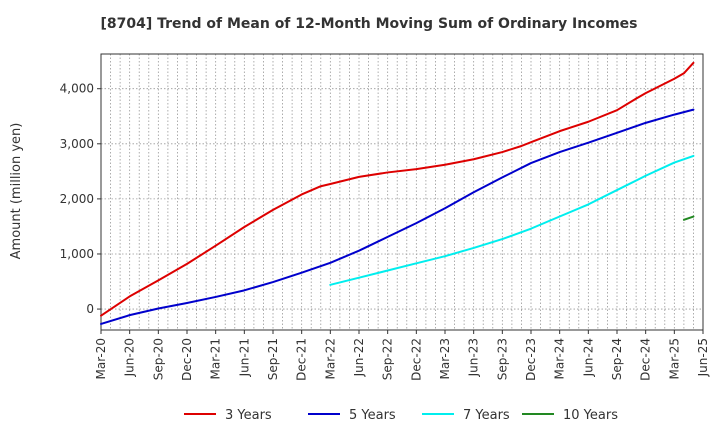 The width and height of the screenshot is (720, 440). What do you see at coordinates (77, 89) in the screenshot?
I see `y-tick-label: 4,000` at bounding box center [77, 89].